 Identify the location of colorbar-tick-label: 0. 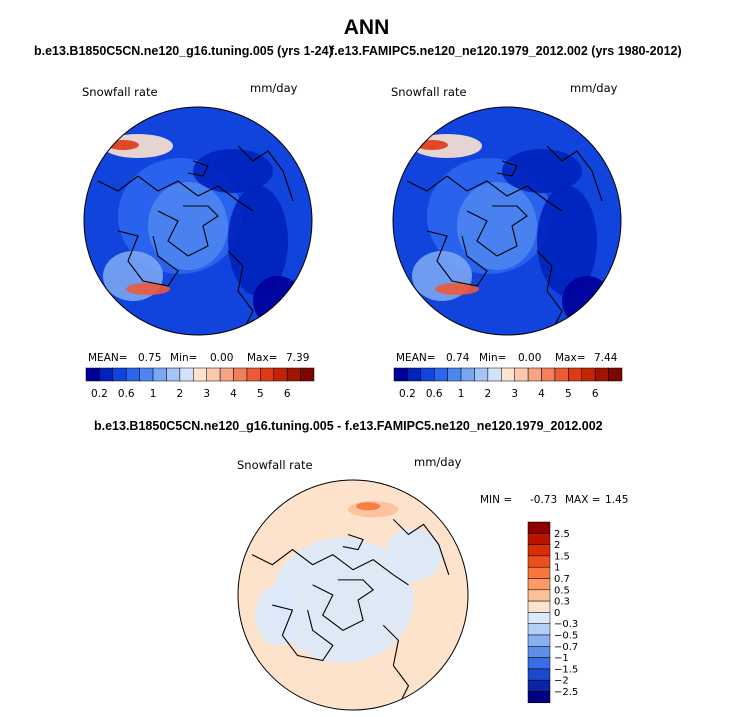
(557, 613).